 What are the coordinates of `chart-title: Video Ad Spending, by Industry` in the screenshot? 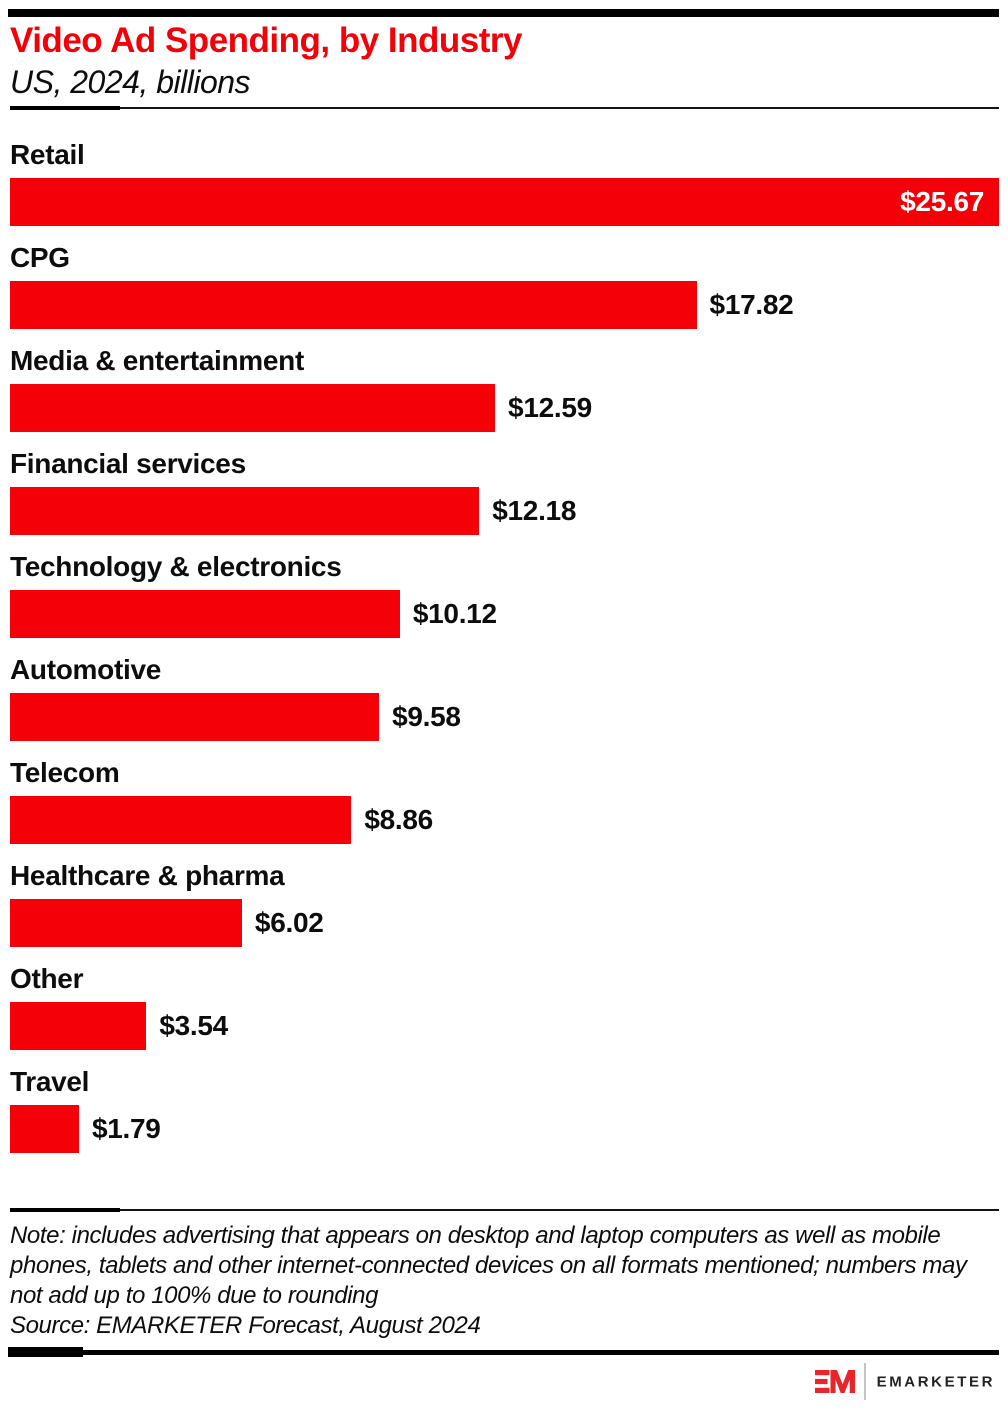 It's located at (266, 40).